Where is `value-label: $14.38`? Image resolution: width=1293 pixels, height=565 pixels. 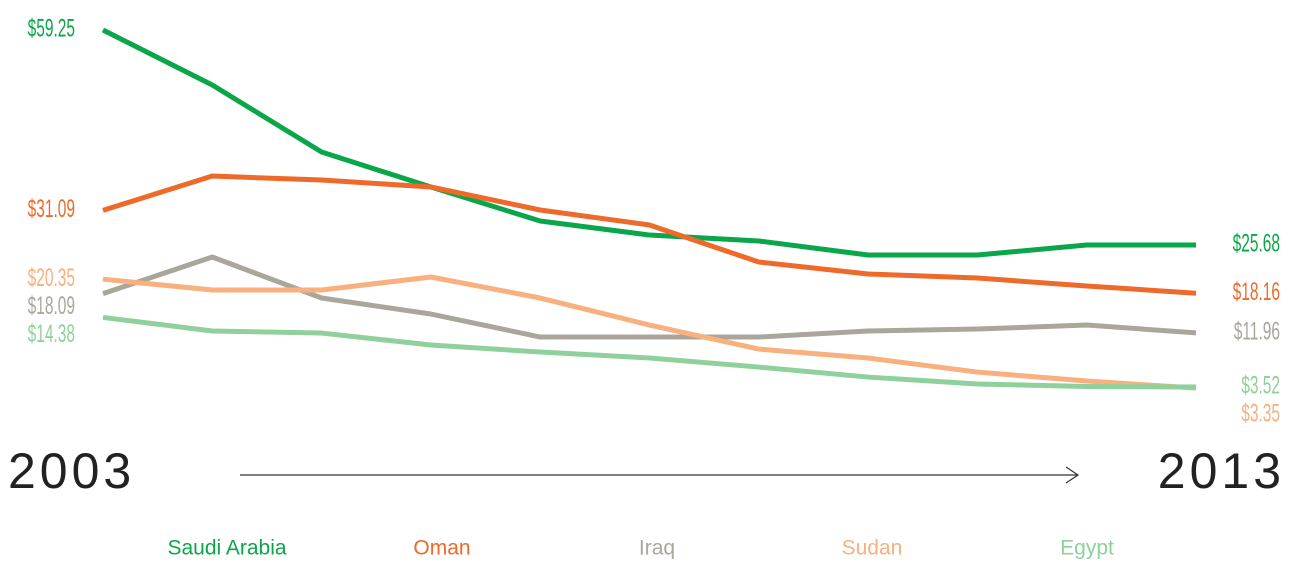
value-label: $14.38 is located at coordinates (51, 334).